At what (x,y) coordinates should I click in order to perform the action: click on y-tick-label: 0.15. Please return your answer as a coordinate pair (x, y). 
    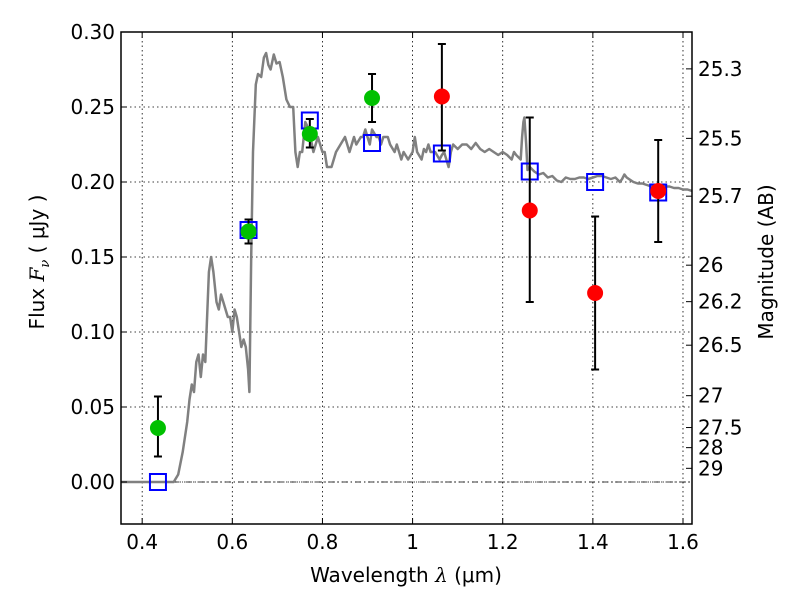
    Looking at the image, I should click on (92, 257).